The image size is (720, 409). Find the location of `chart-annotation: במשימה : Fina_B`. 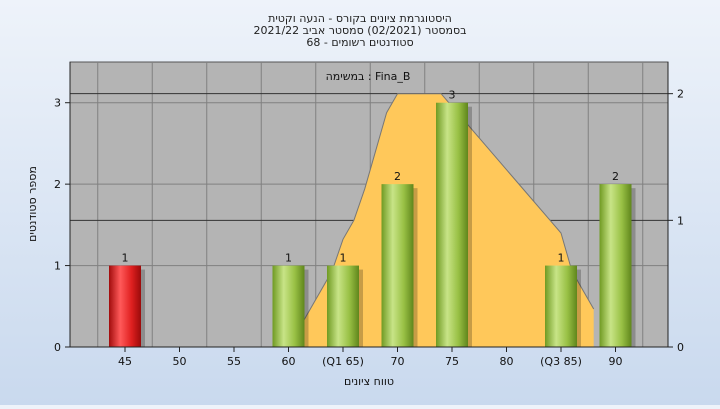

chart-annotation: במשימה : Fina_B is located at coordinates (368, 76).